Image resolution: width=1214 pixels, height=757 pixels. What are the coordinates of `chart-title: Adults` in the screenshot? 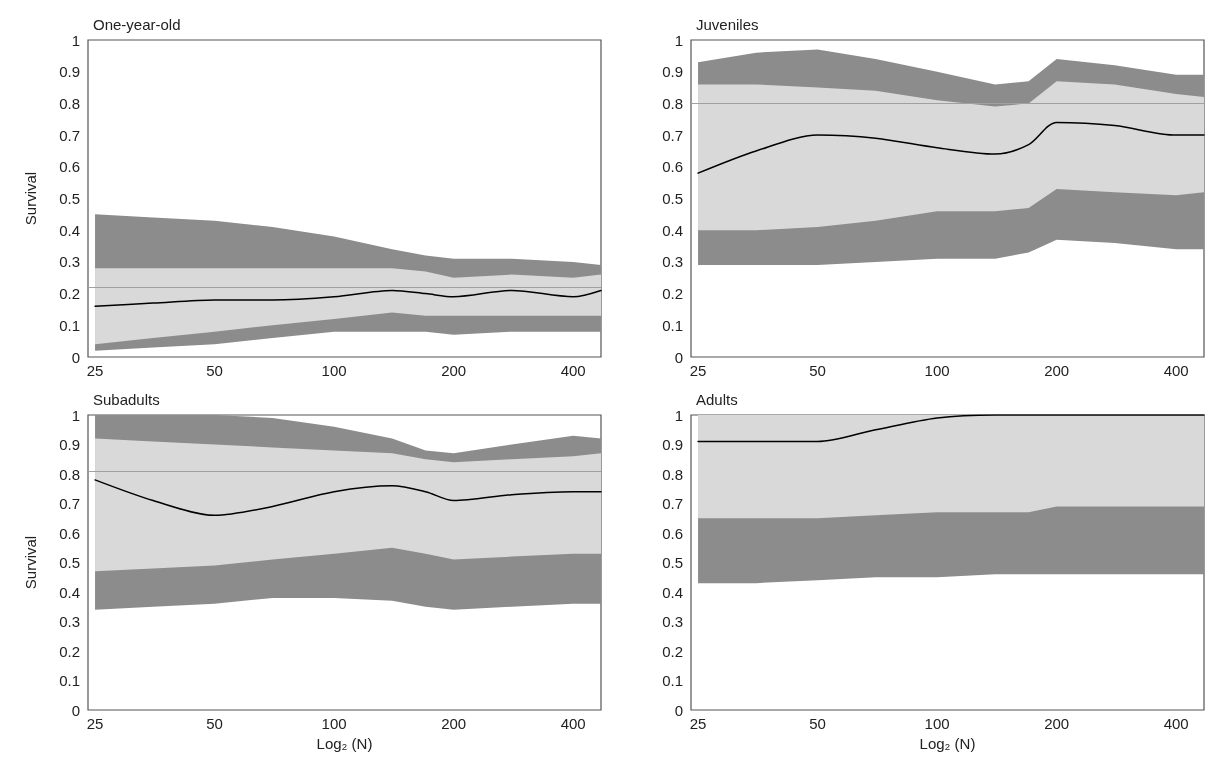 It's located at (717, 399).